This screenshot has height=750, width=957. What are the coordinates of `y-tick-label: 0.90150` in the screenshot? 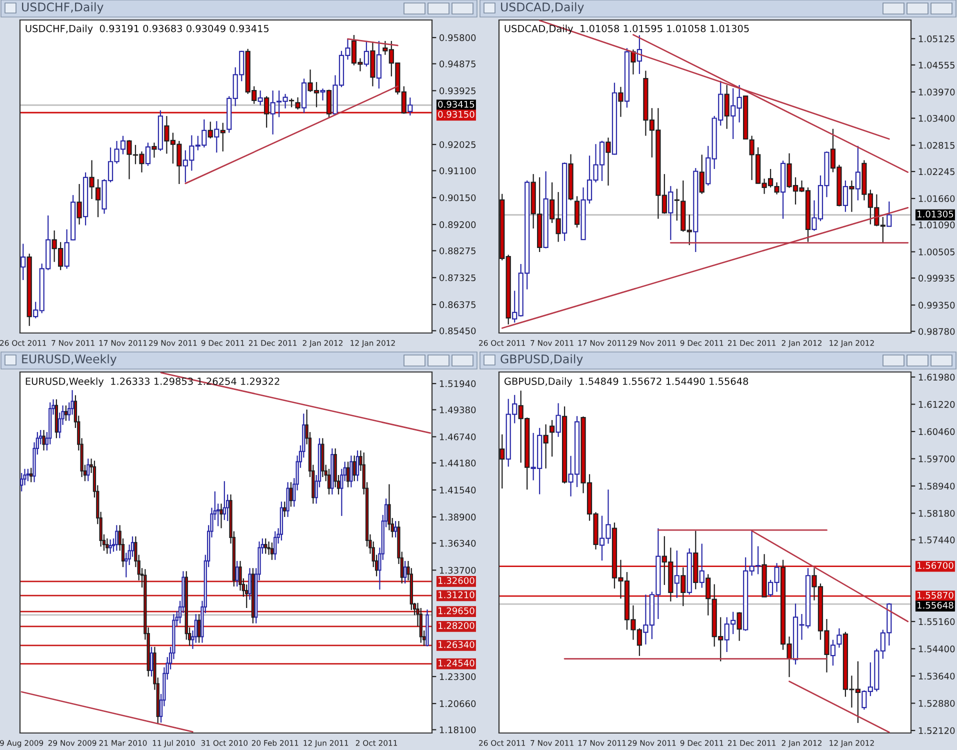 It's located at (458, 198).